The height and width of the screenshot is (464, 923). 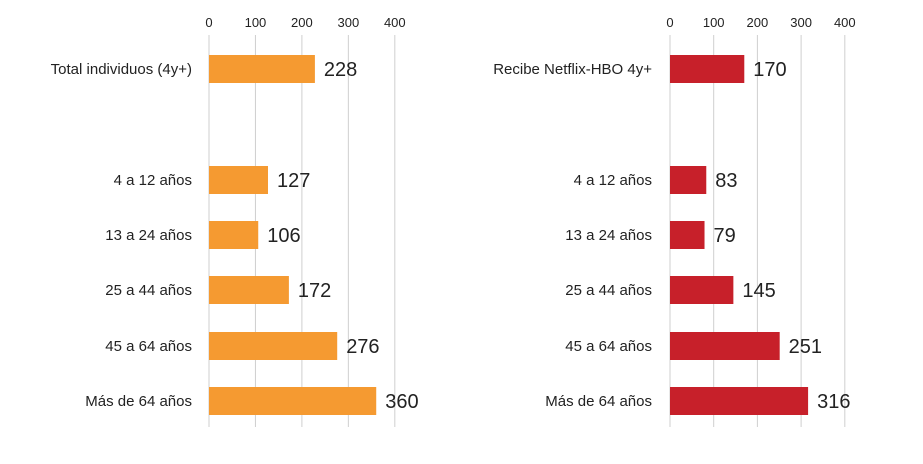 I want to click on category-label: Recibe Netflix-HBO 4y+, so click(x=572, y=69).